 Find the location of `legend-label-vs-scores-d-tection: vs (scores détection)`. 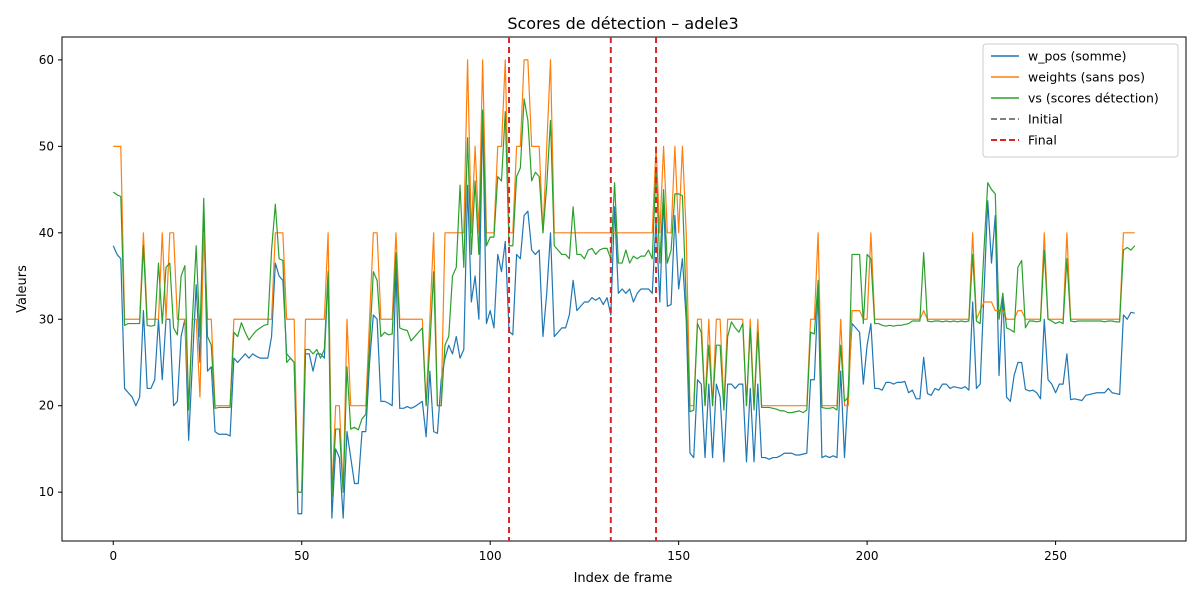

legend-label-vs-scores-d-tection: vs (scores détection) is located at coordinates (1093, 98).